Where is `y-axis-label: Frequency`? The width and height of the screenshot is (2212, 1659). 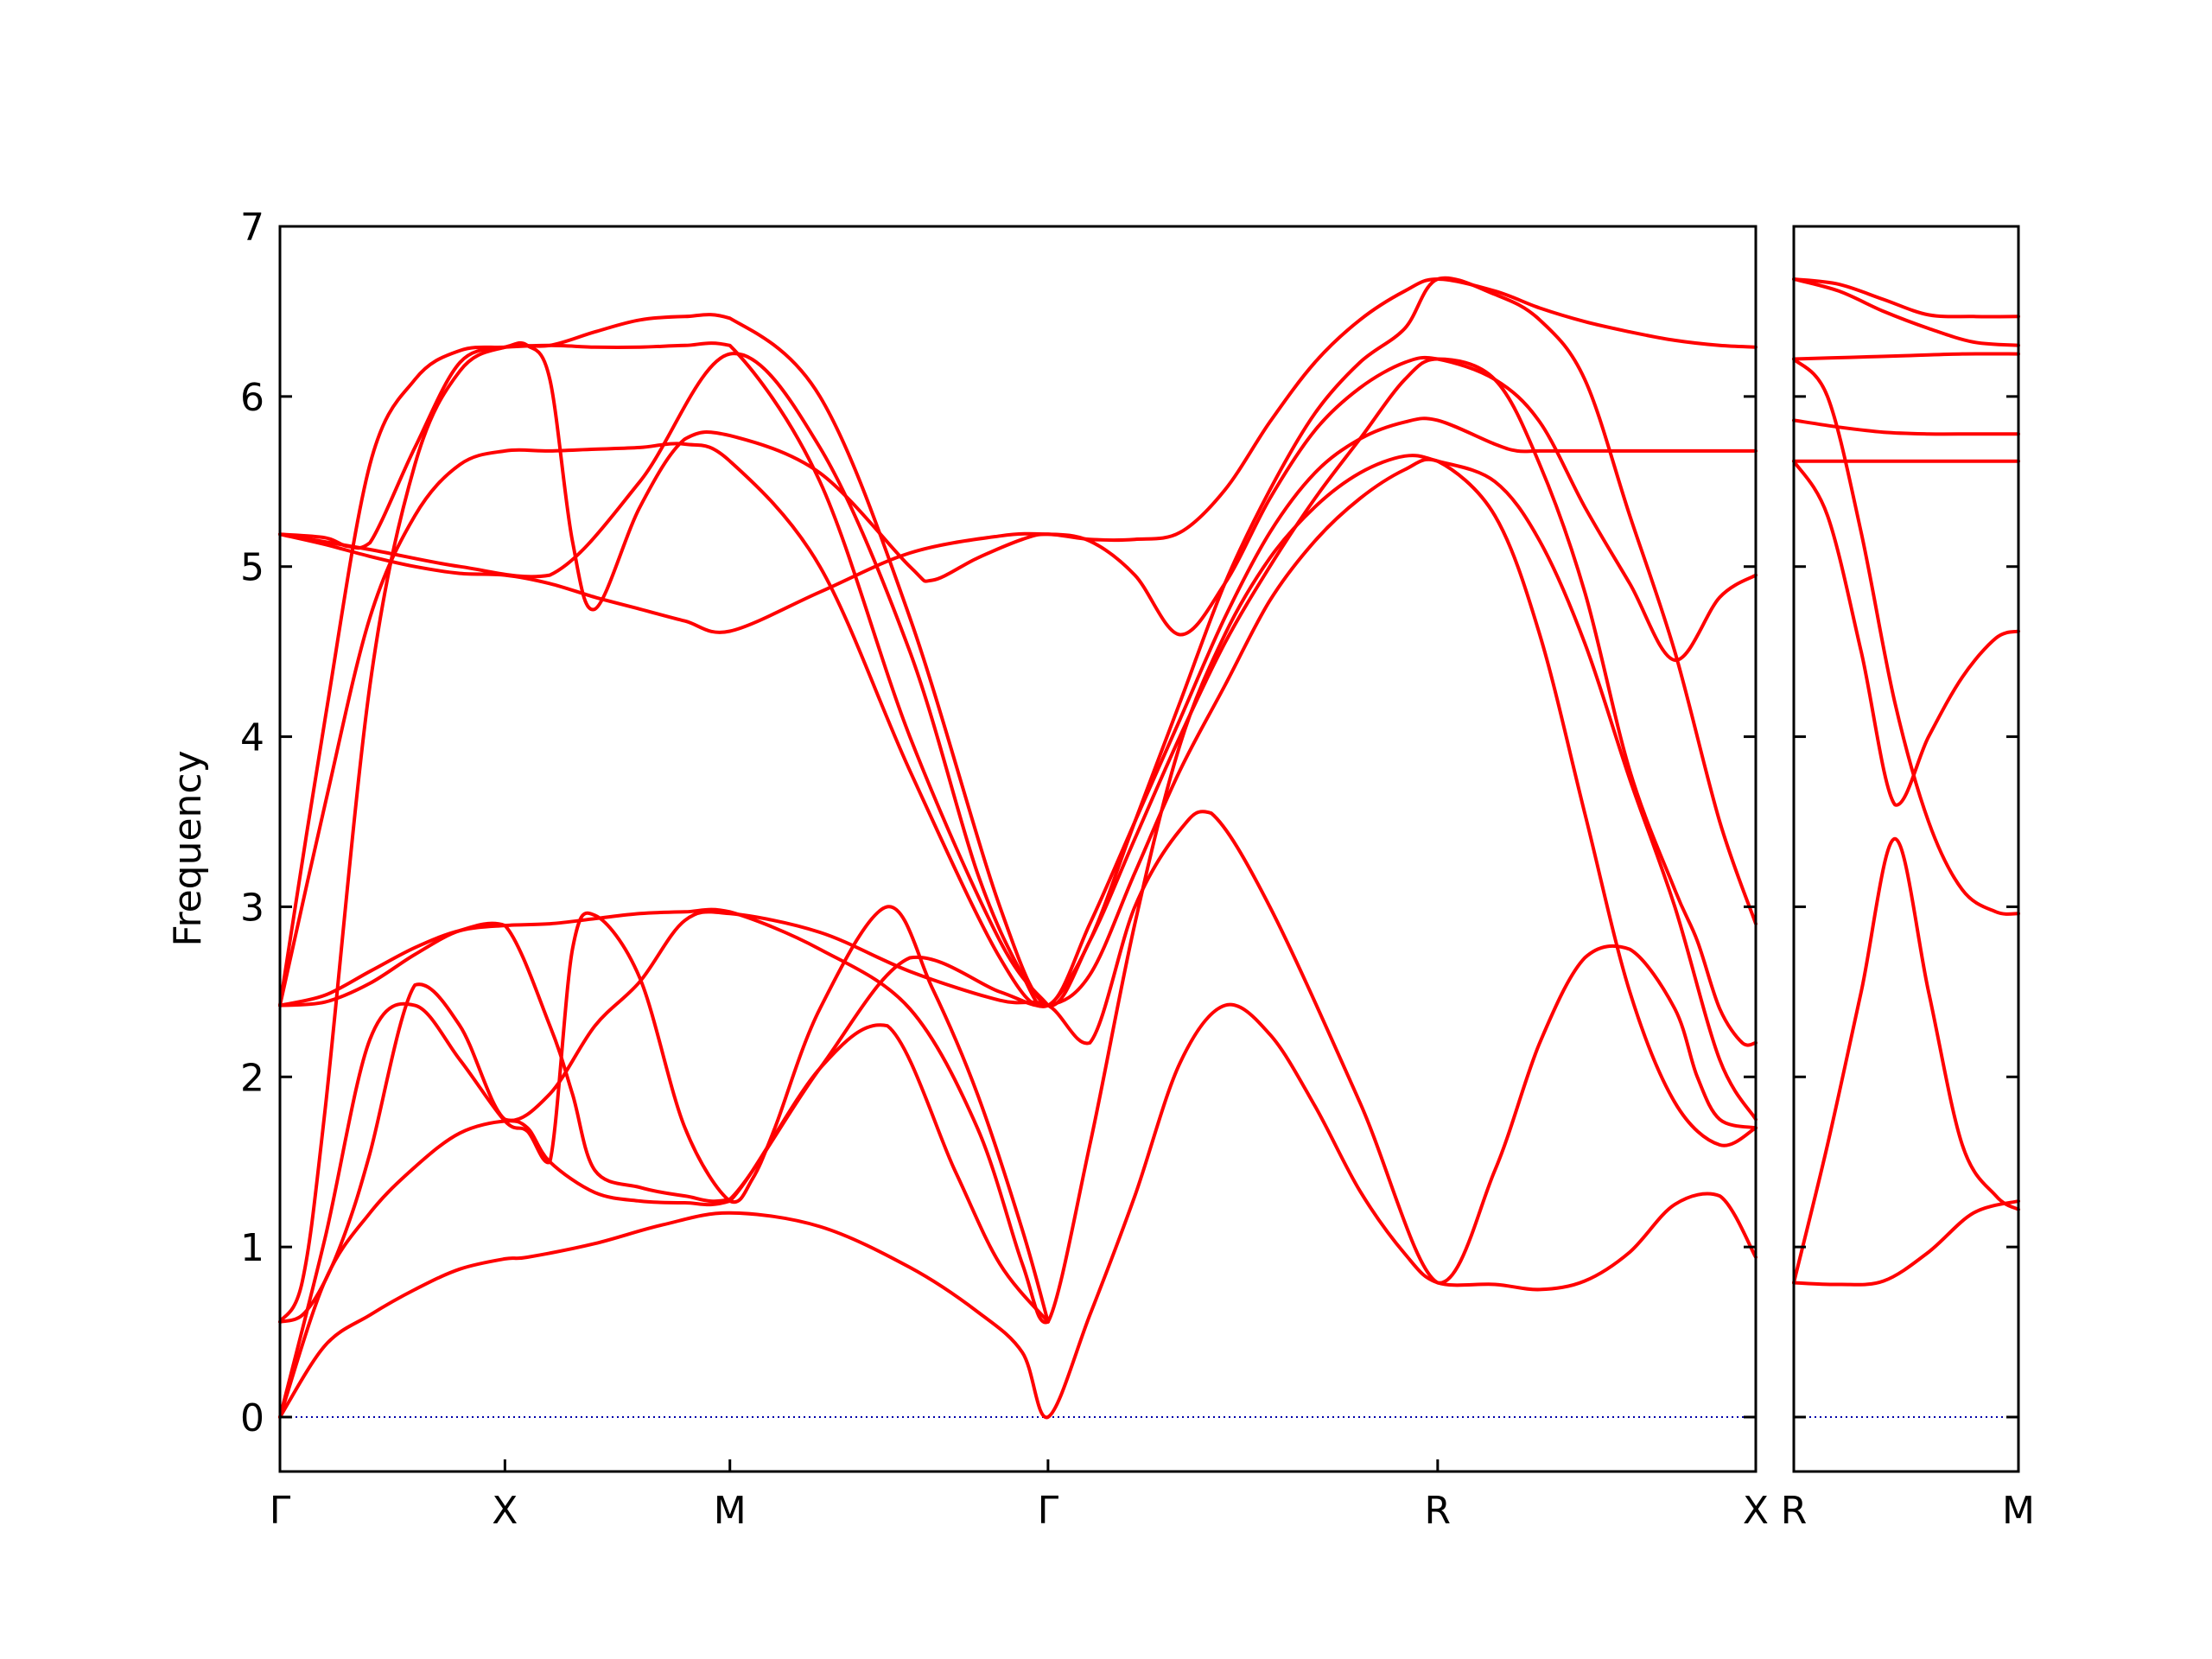 y-axis-label: Frequency is located at coordinates (188, 848).